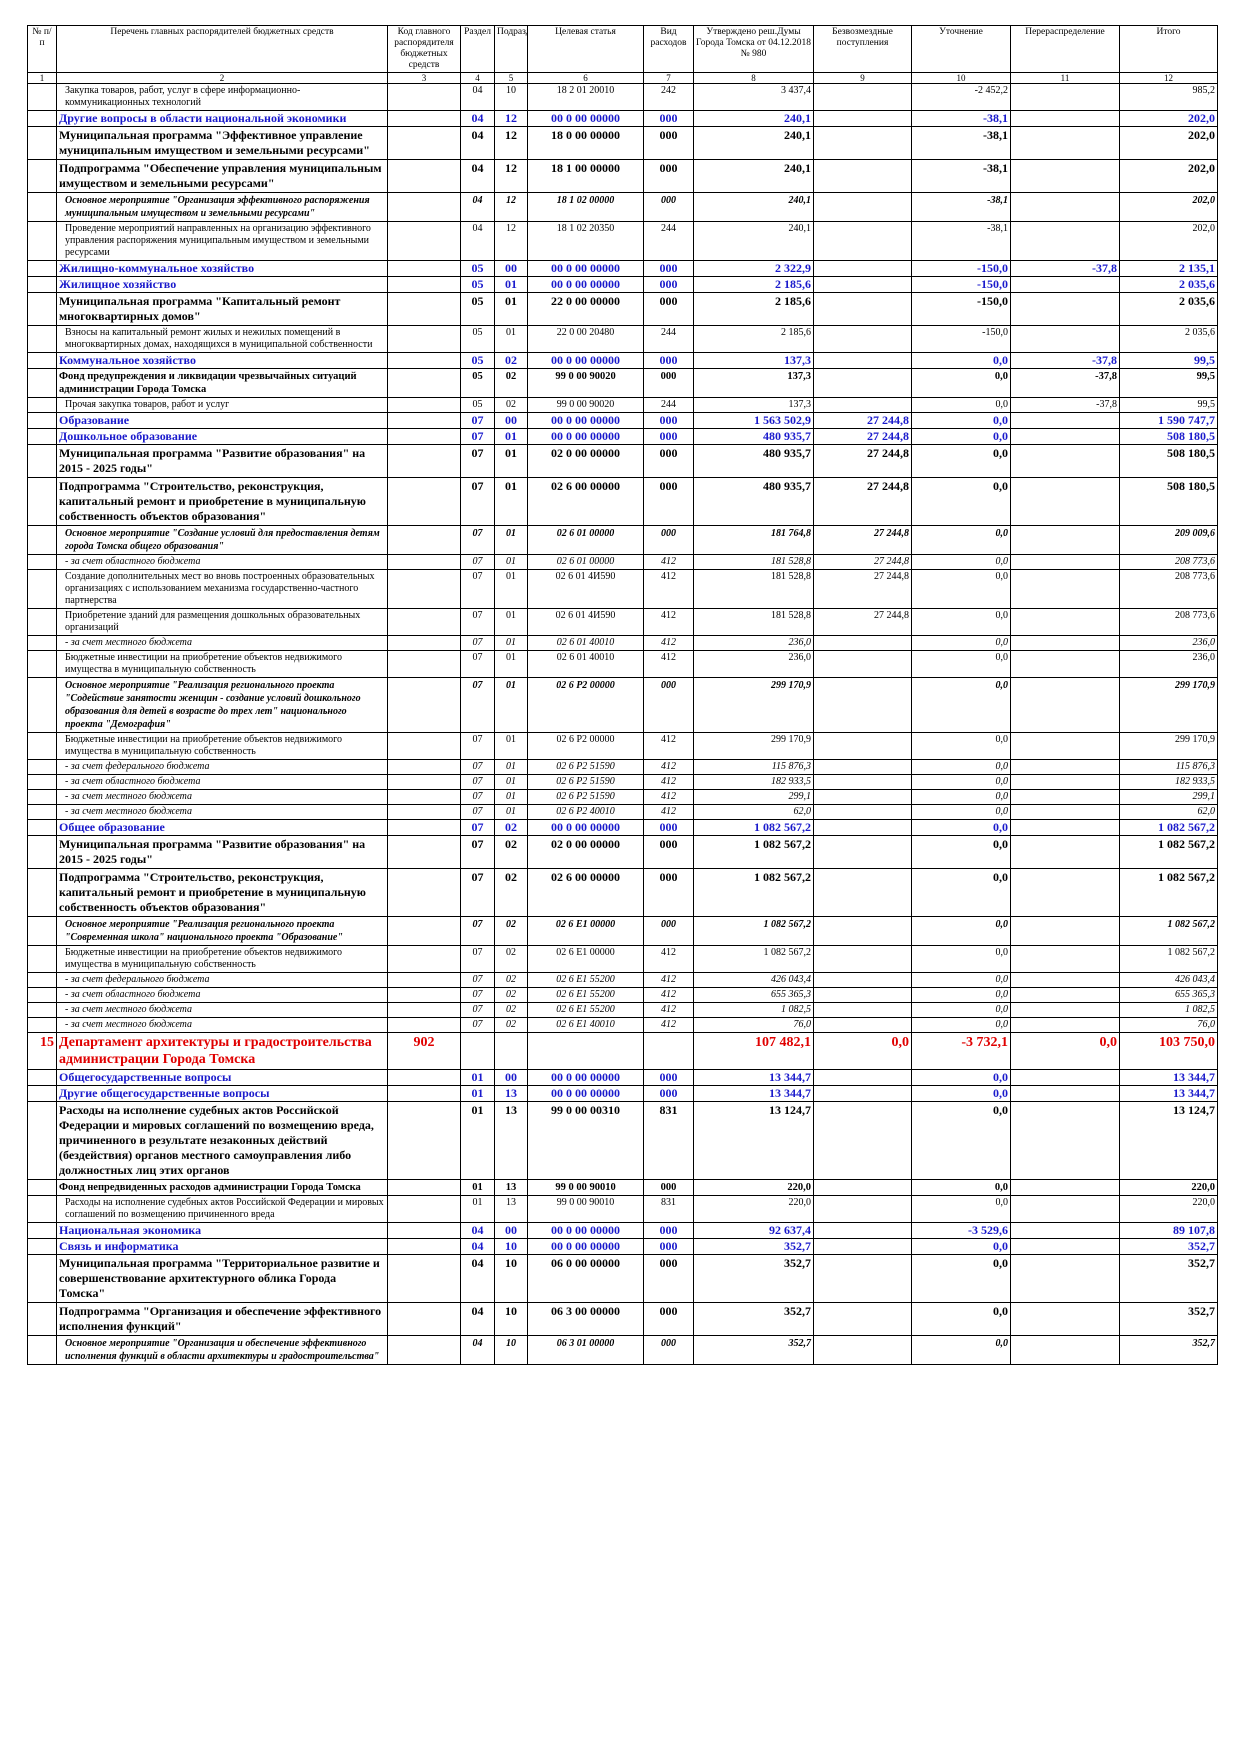 The width and height of the screenshot is (1240, 1754). Describe the element at coordinates (1168, 797) in the screenshot. I see `table-cell: 299,1` at that location.